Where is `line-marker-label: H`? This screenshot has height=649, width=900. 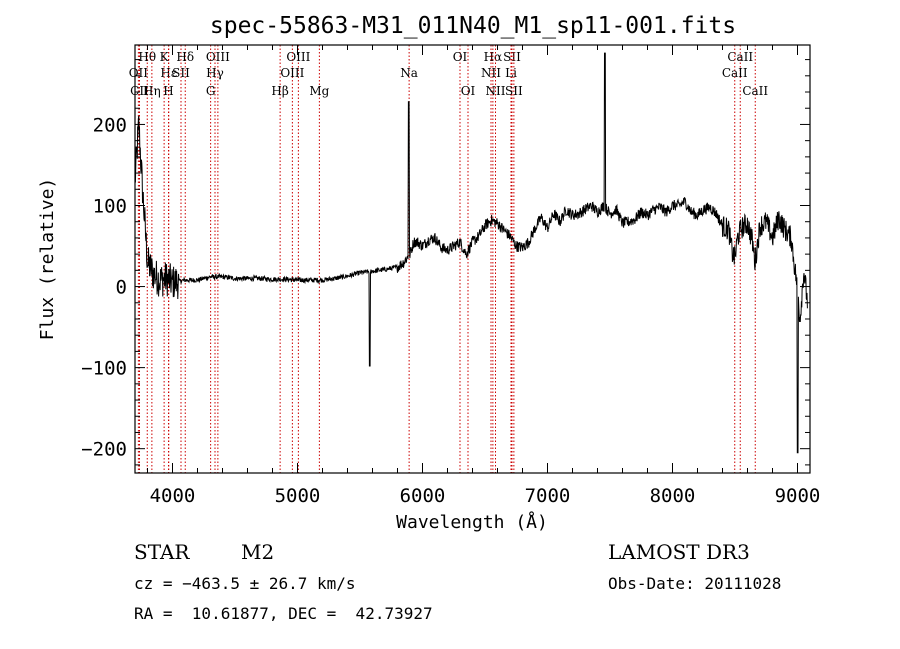
line-marker-label: H is located at coordinates (168, 91).